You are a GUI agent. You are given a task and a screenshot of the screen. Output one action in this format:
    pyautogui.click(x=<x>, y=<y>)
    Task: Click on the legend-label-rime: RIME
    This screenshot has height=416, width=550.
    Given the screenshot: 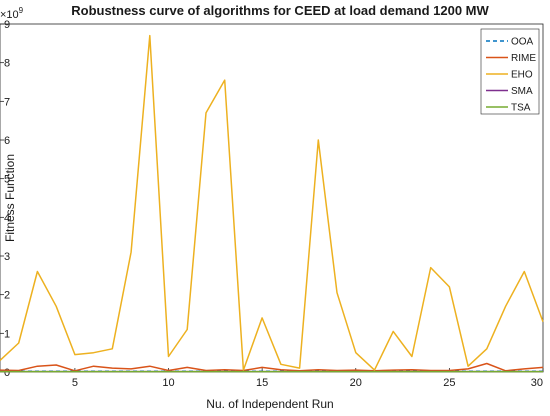 What is the action you would take?
    pyautogui.click(x=523, y=58)
    